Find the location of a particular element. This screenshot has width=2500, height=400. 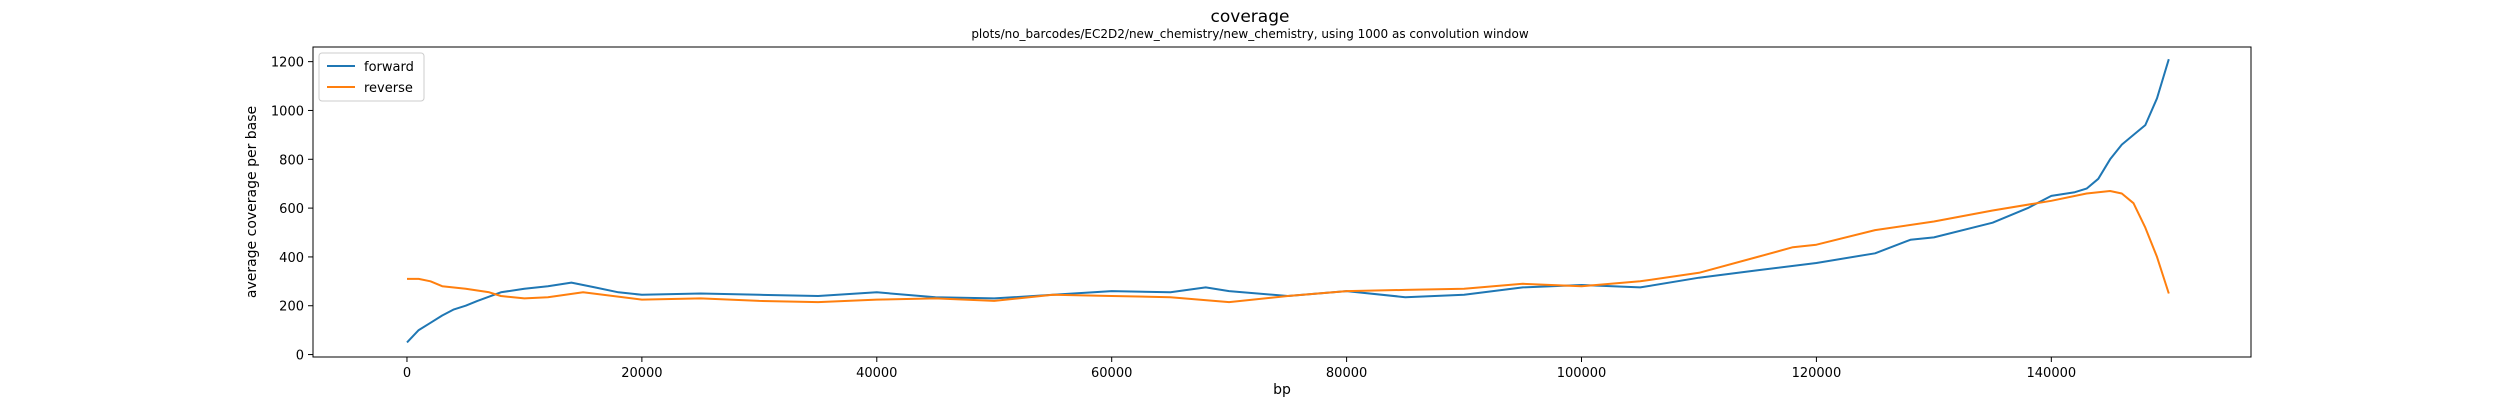

y-tick-label: 1000 is located at coordinates (287, 111).